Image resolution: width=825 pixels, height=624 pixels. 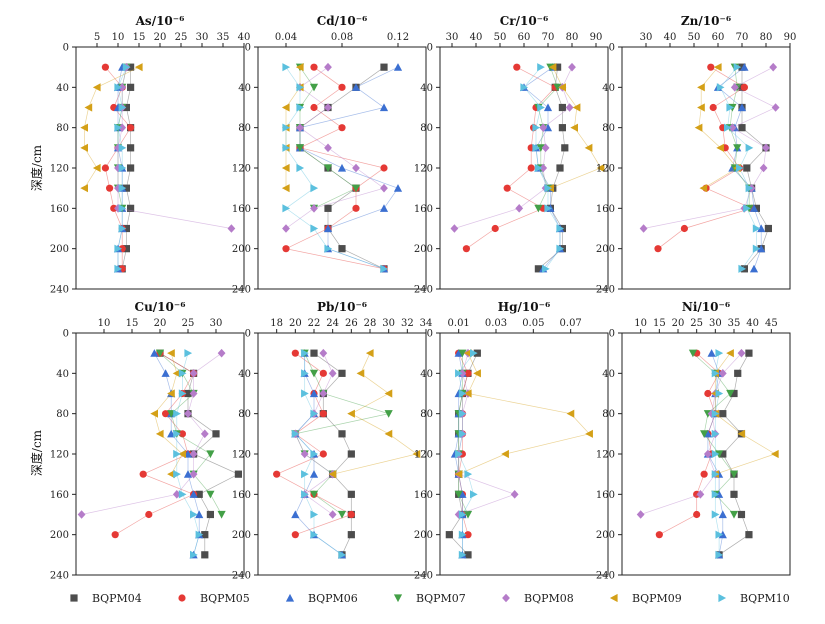 I want to click on series-BQPM09, so click(x=523, y=414).